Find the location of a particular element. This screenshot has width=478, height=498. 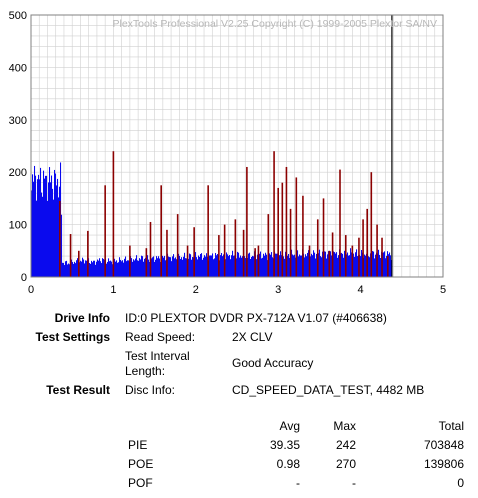

drive-info-label: Drive Info is located at coordinates (82, 318).